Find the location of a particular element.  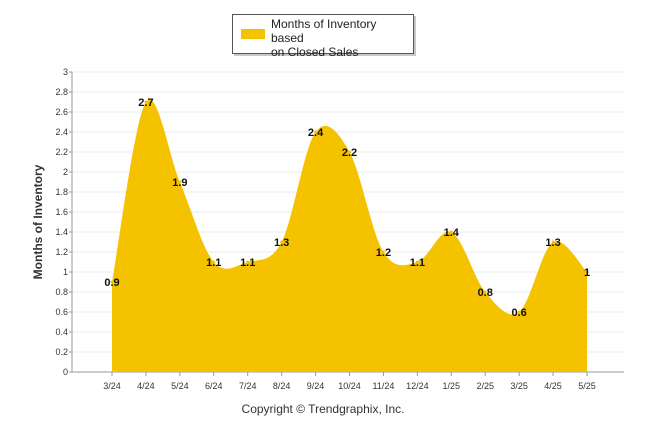

copyright-footer: Copyright © Trendgraphix, Inc. is located at coordinates (323, 409).